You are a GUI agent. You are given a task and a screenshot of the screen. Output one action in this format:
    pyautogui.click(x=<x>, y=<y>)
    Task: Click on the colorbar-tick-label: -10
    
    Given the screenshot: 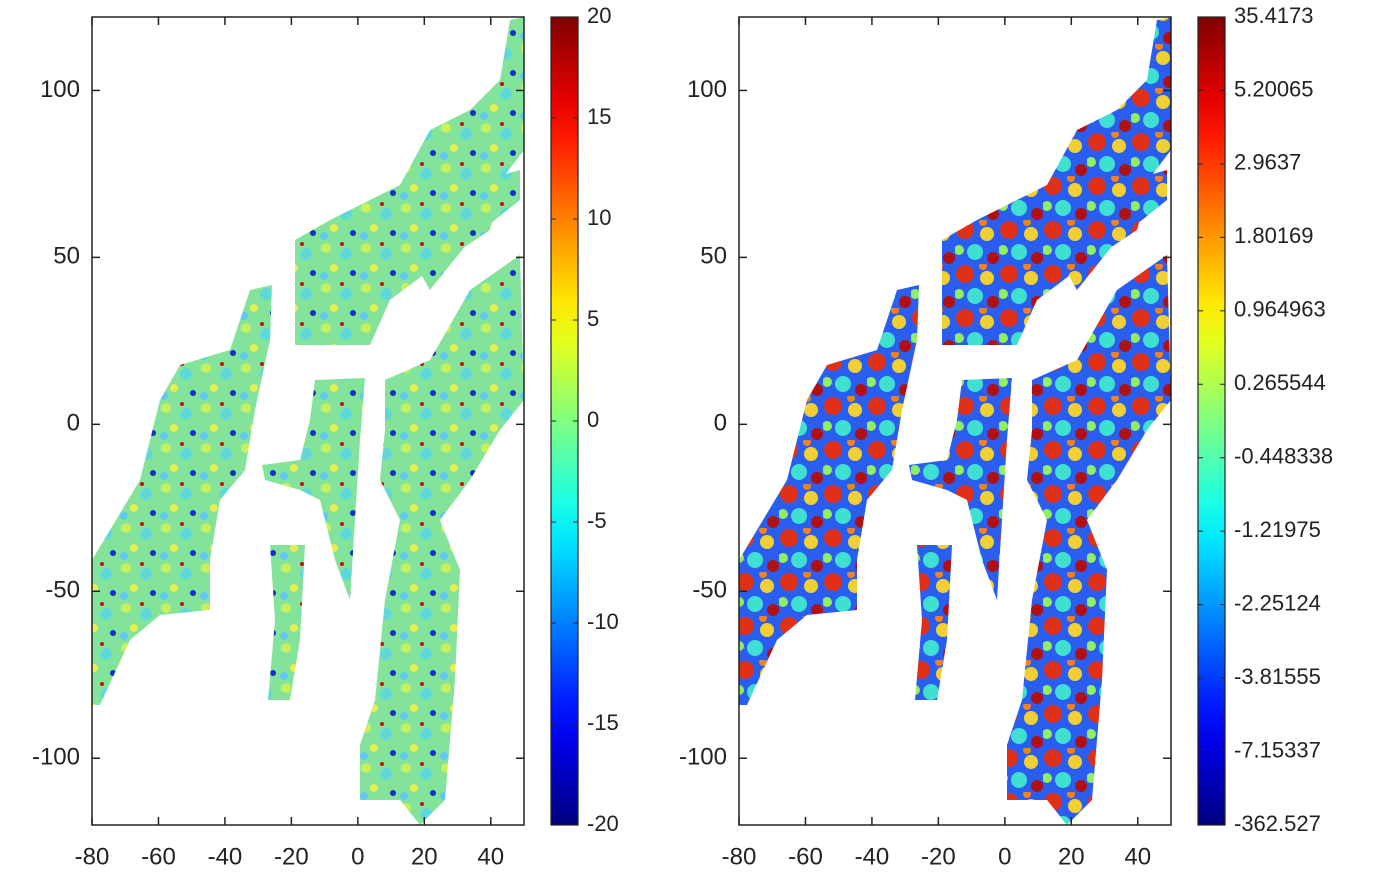 What is the action you would take?
    pyautogui.click(x=603, y=621)
    